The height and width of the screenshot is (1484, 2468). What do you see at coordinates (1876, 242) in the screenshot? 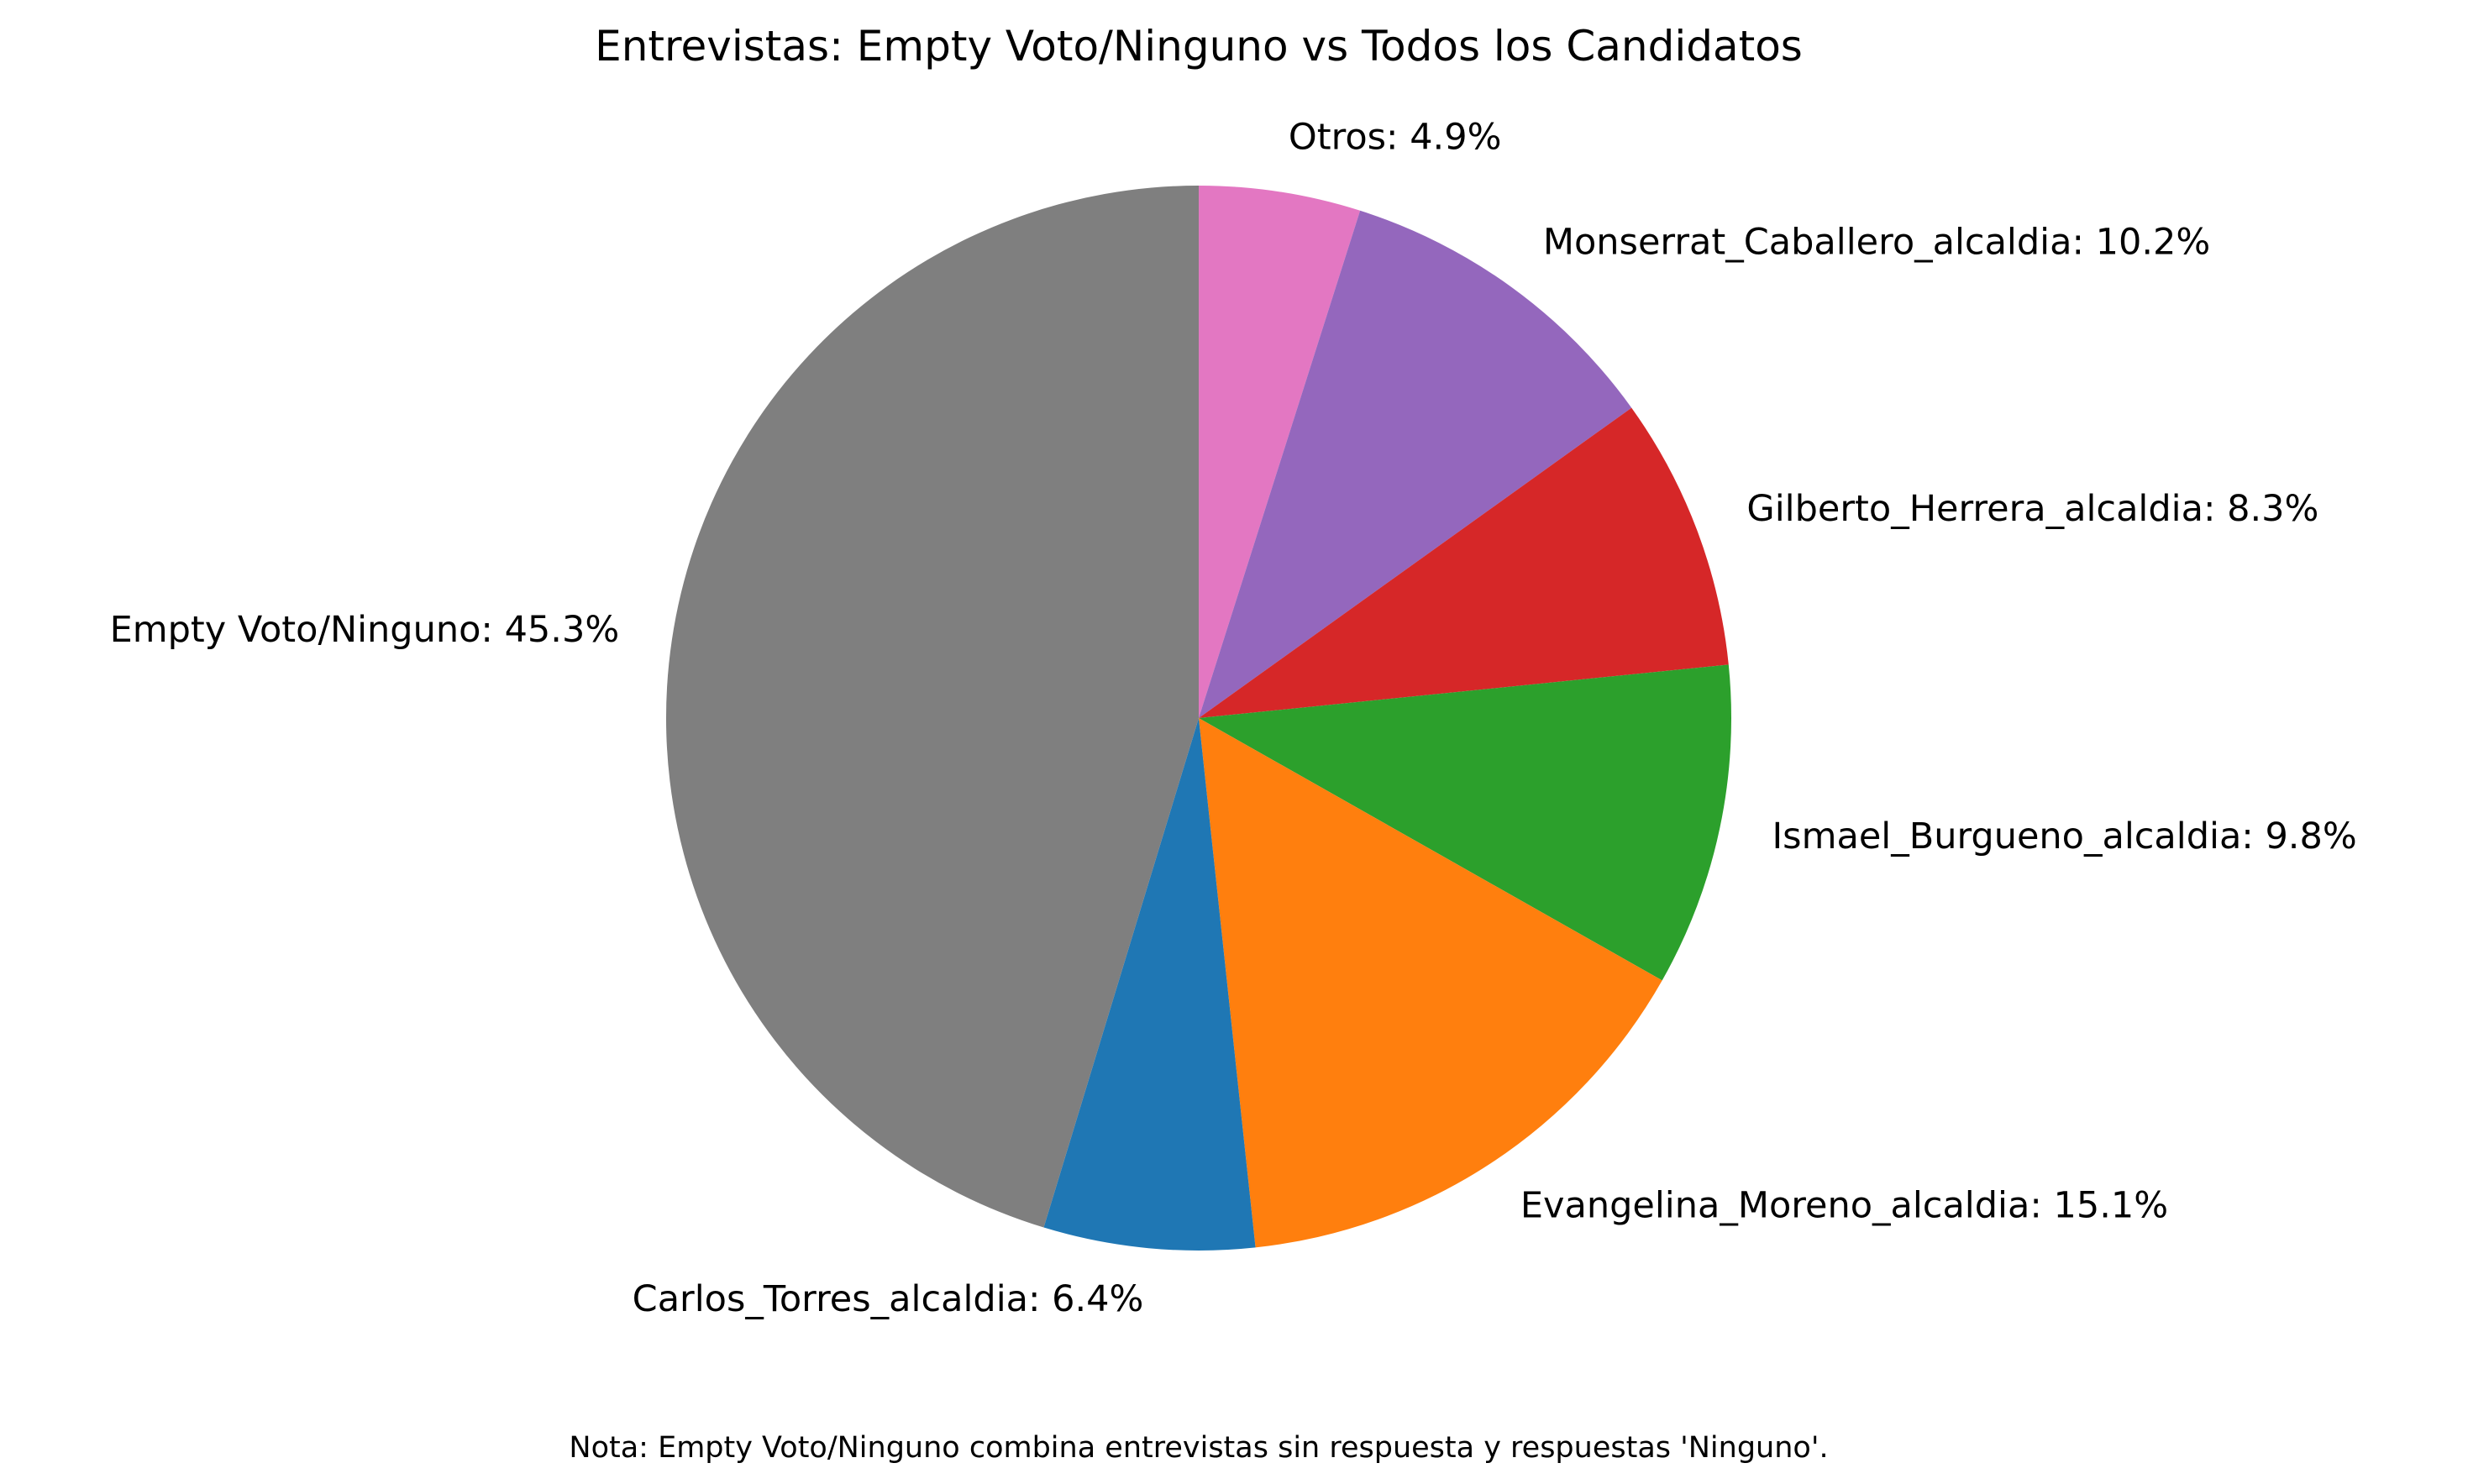
I see `pie-slice-label-1: Monserrat_Caballero_alcaldia: 10.2%` at bounding box center [1876, 242].